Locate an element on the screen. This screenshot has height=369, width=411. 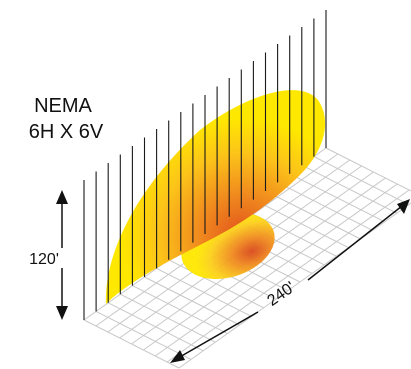
height-label: 120' is located at coordinates (44, 259).